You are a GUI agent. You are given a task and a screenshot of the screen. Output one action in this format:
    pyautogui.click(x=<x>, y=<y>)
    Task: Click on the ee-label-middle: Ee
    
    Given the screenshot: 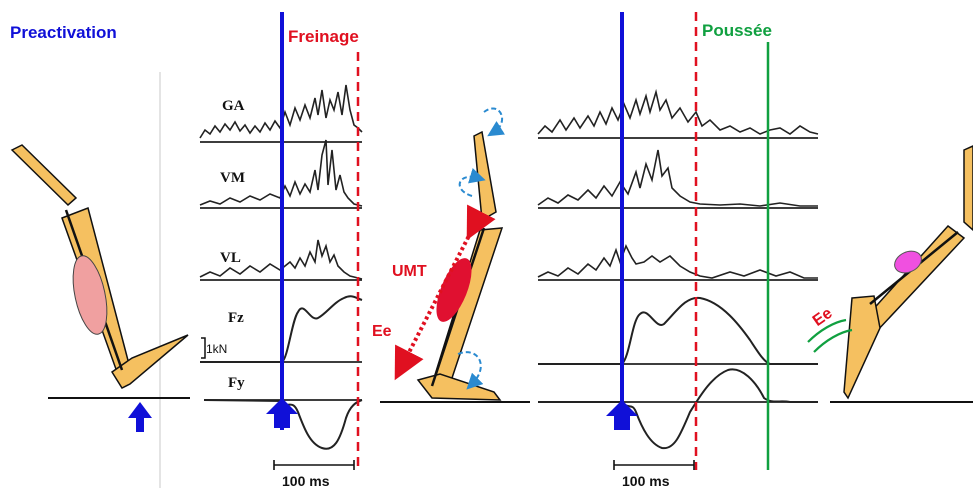 What is the action you would take?
    pyautogui.click(x=382, y=331)
    